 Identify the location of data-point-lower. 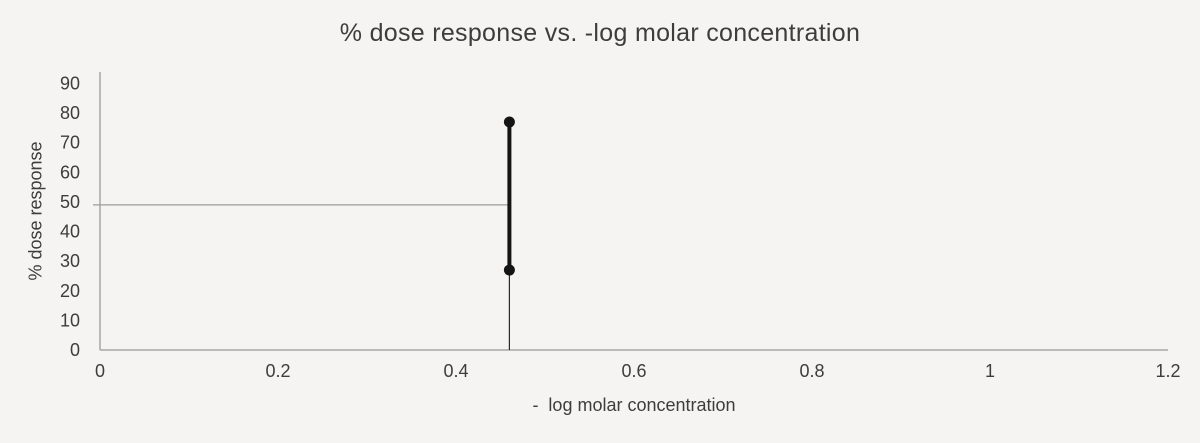
(509, 270).